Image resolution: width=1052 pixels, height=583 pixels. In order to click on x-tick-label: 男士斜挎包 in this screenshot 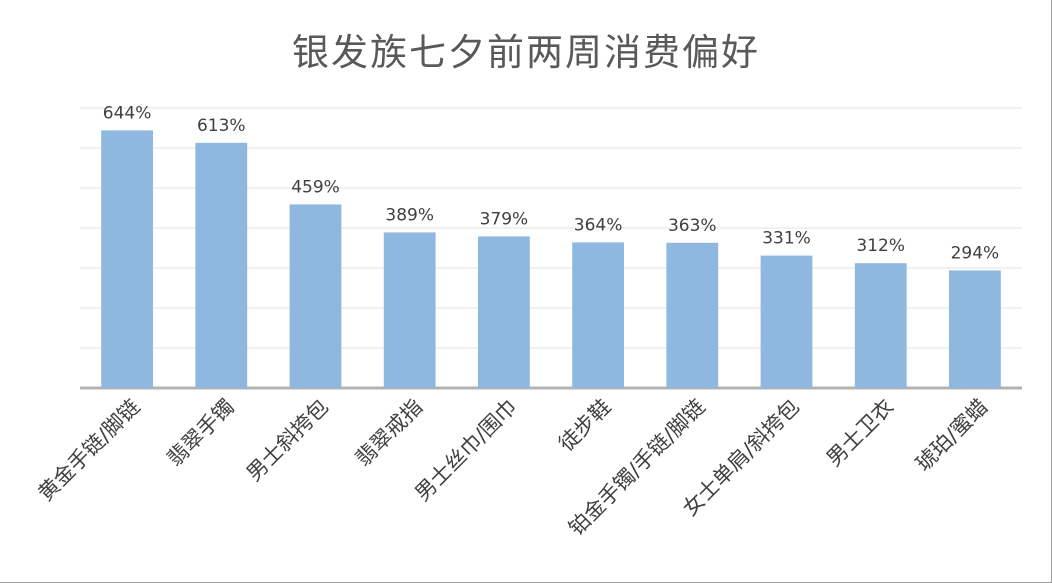, I will do `click(287, 440)`.